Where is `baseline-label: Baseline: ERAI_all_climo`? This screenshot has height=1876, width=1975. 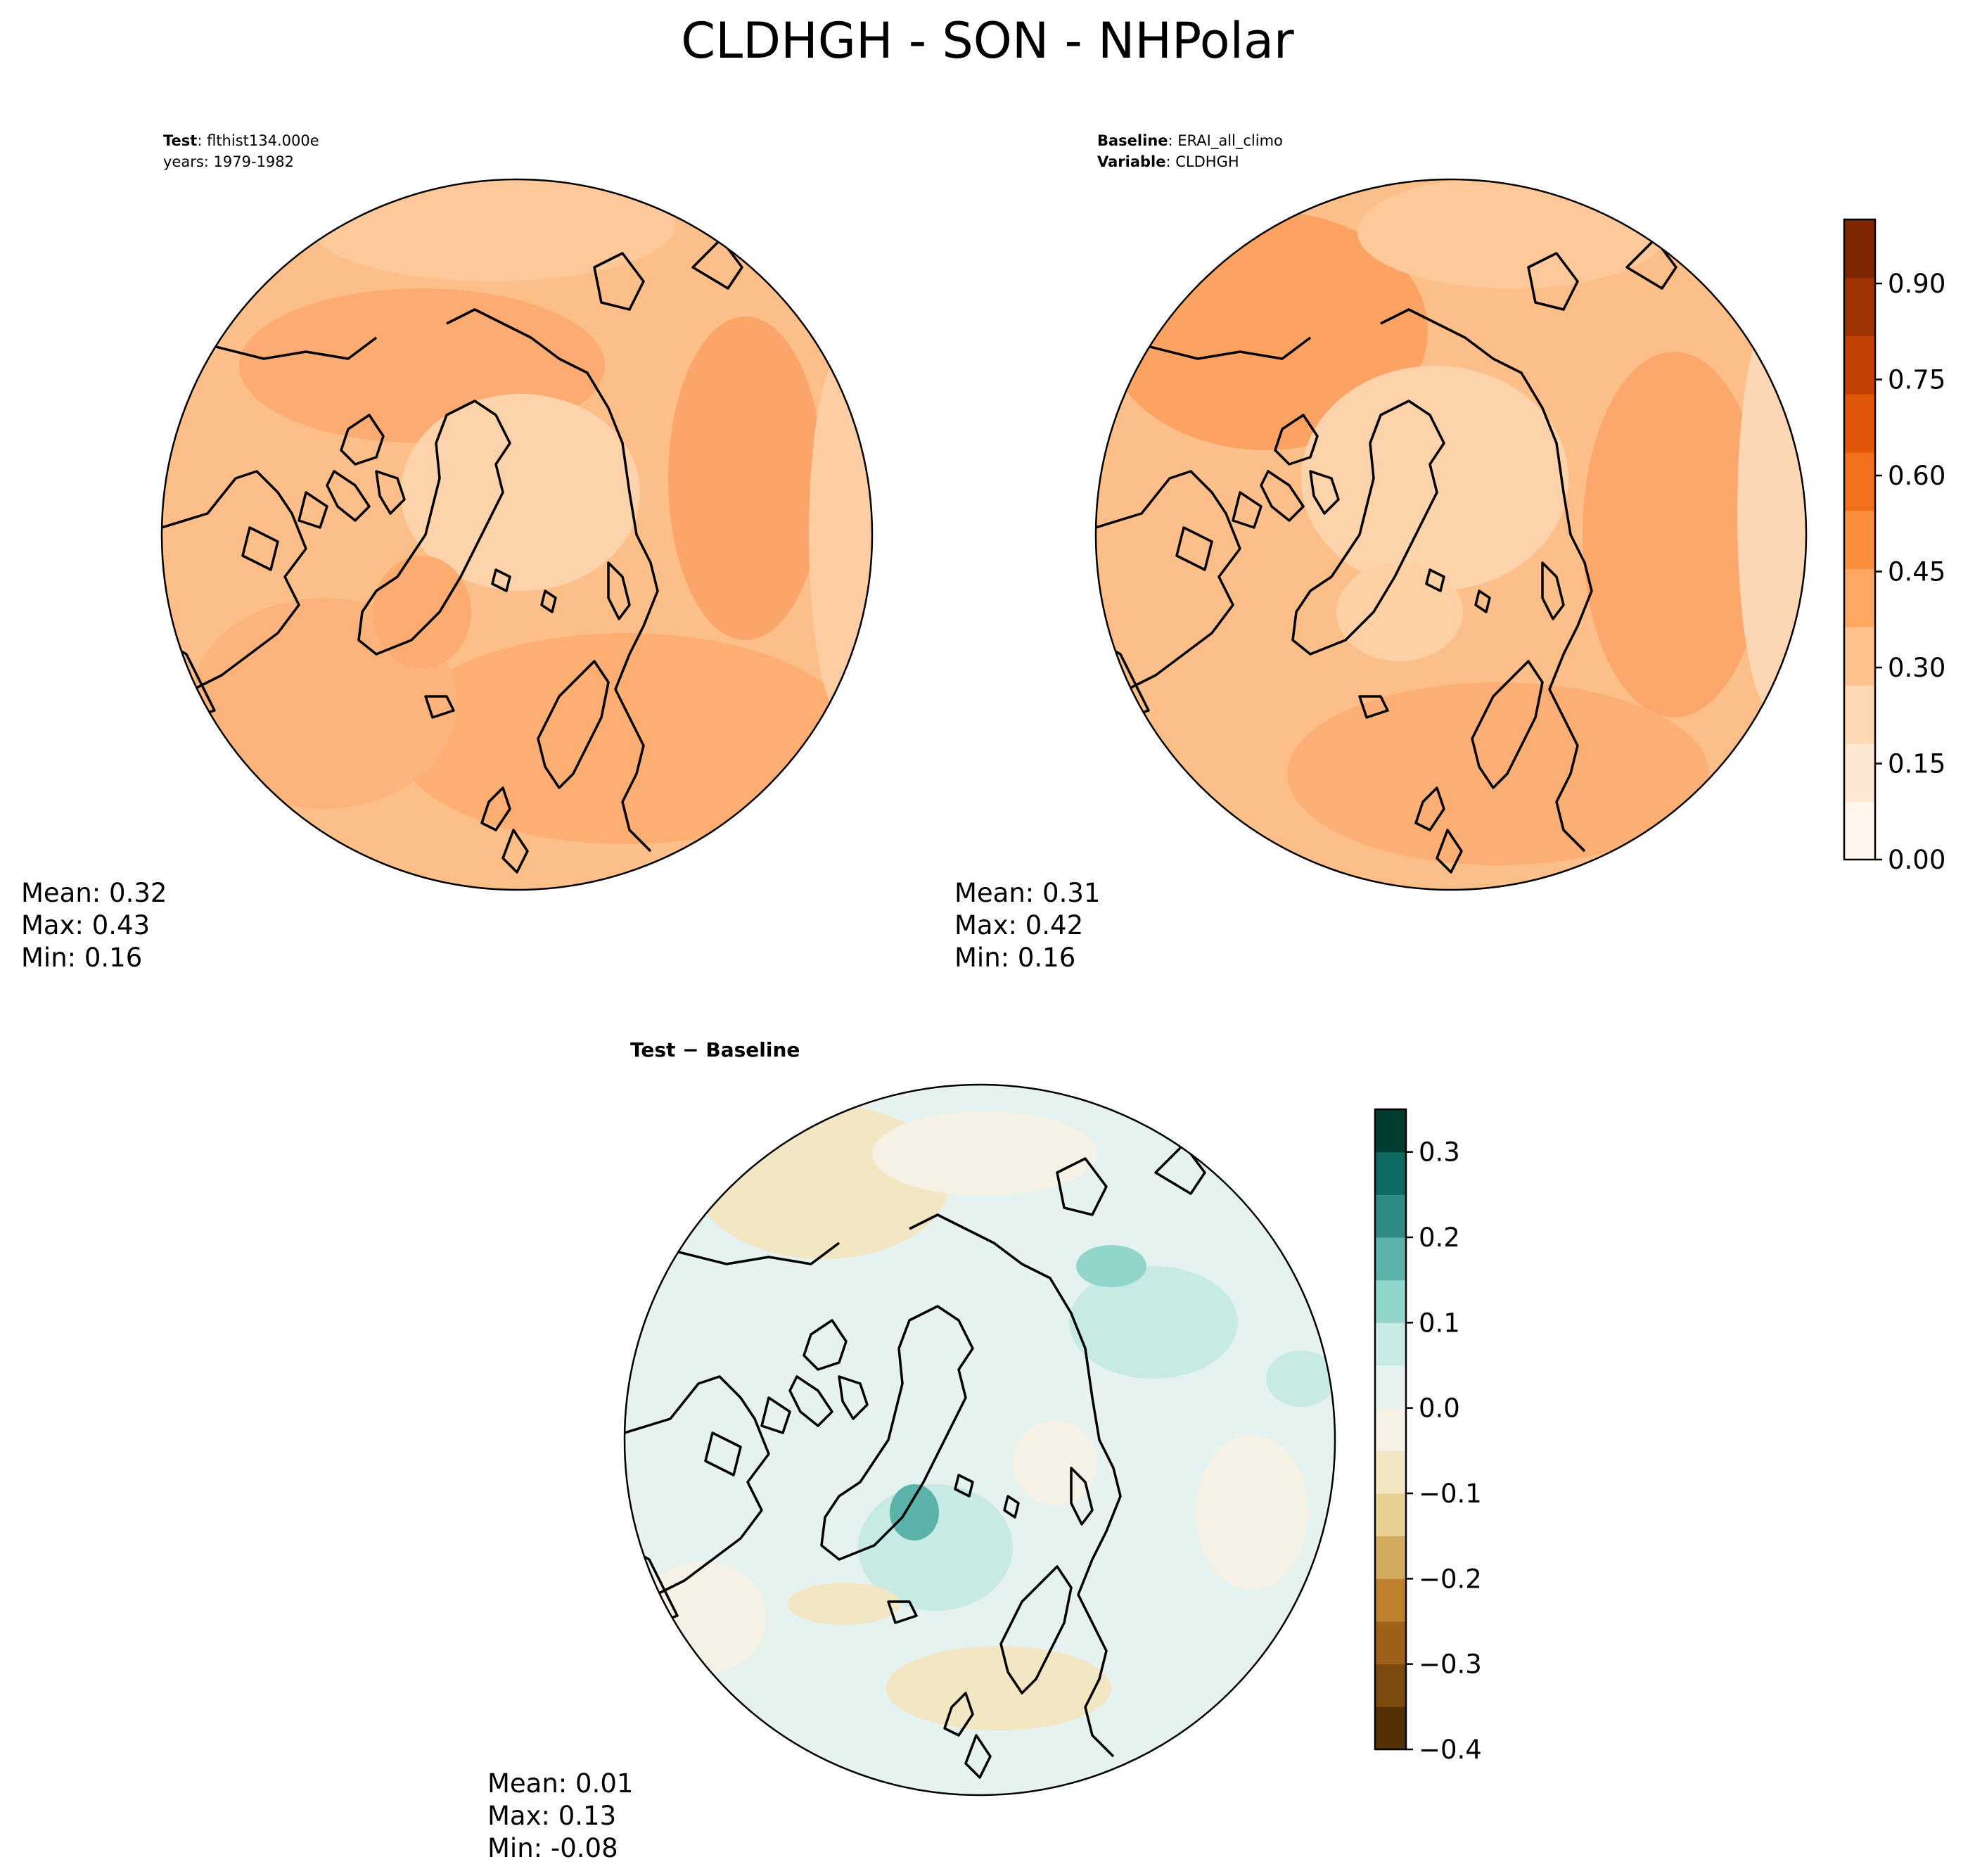
baseline-label: Baseline: ERAI_all_climo is located at coordinates (1190, 141).